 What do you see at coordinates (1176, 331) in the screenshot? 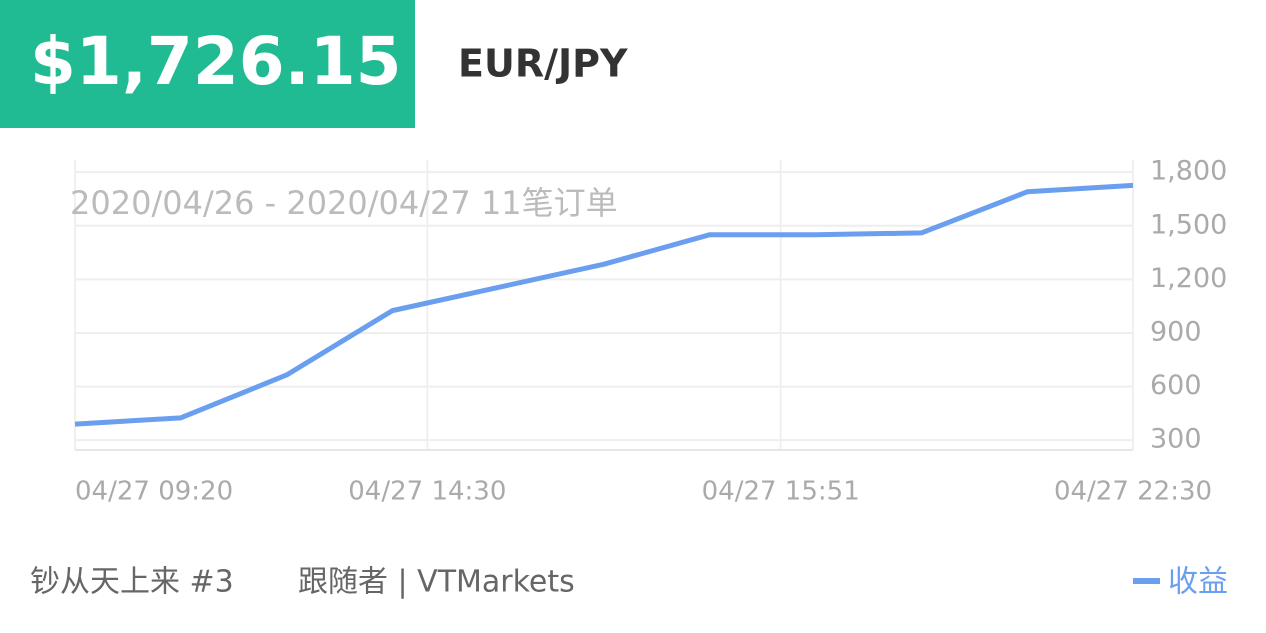
I see `y-tick-label: 900` at bounding box center [1176, 331].